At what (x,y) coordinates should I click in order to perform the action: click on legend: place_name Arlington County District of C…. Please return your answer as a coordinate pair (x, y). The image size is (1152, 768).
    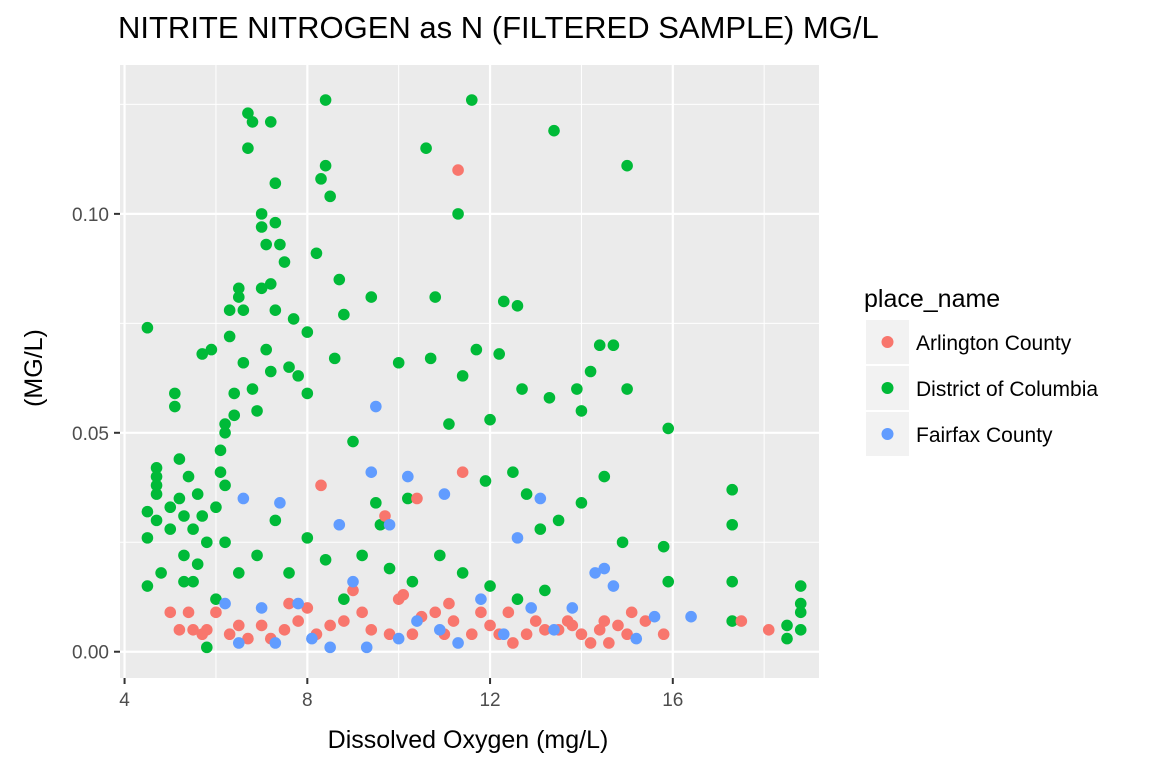
    Looking at the image, I should click on (981, 370).